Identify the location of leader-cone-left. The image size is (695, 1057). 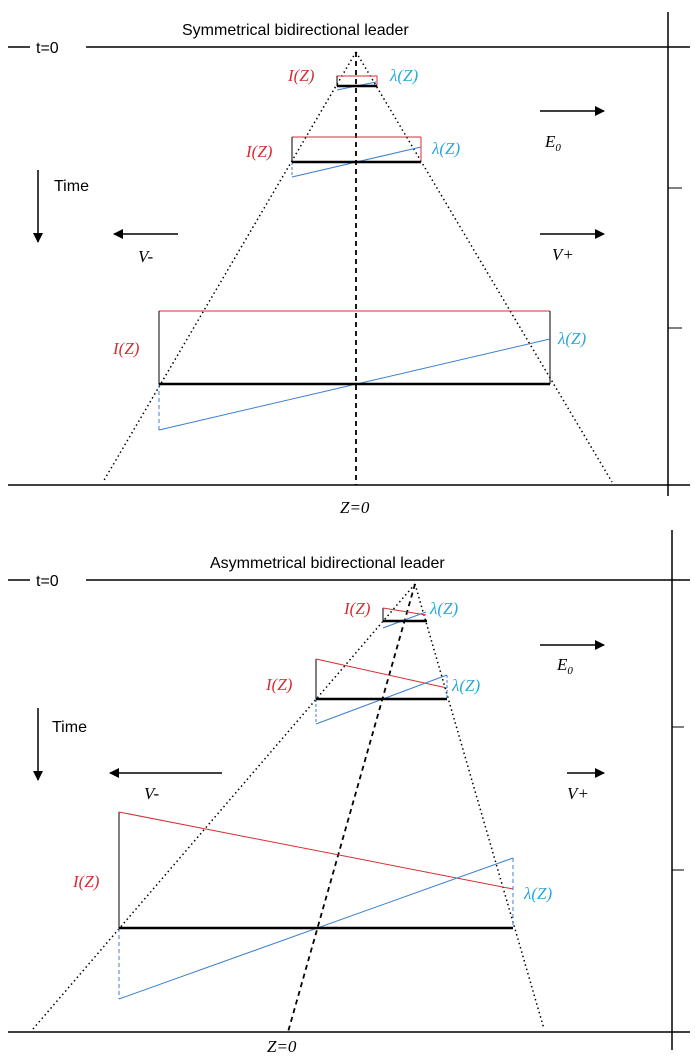
(229, 267).